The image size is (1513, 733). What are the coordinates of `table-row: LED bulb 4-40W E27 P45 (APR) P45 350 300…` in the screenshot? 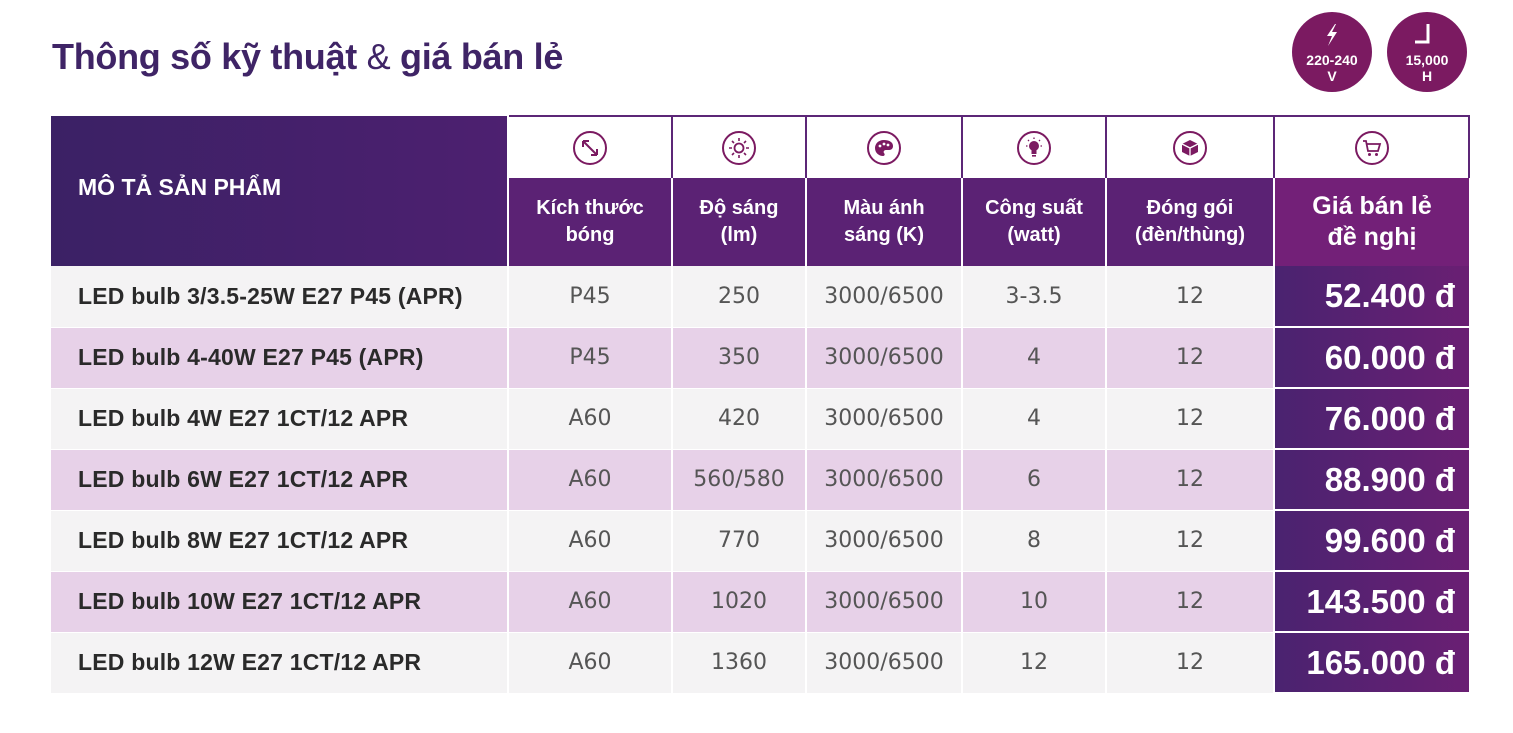 It's located at (760, 358).